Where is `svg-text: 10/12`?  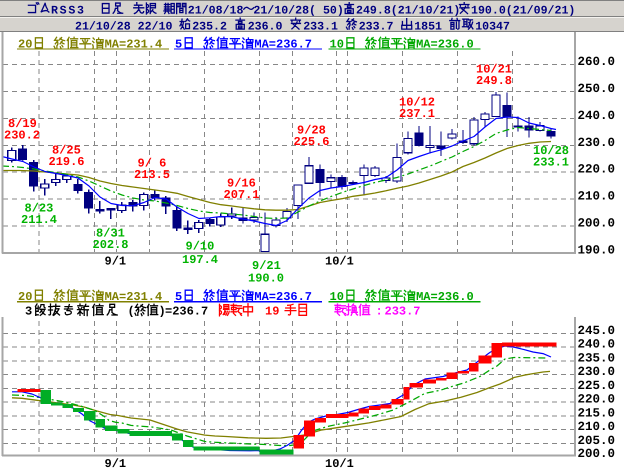 svg-text: 10/12 is located at coordinates (417, 103).